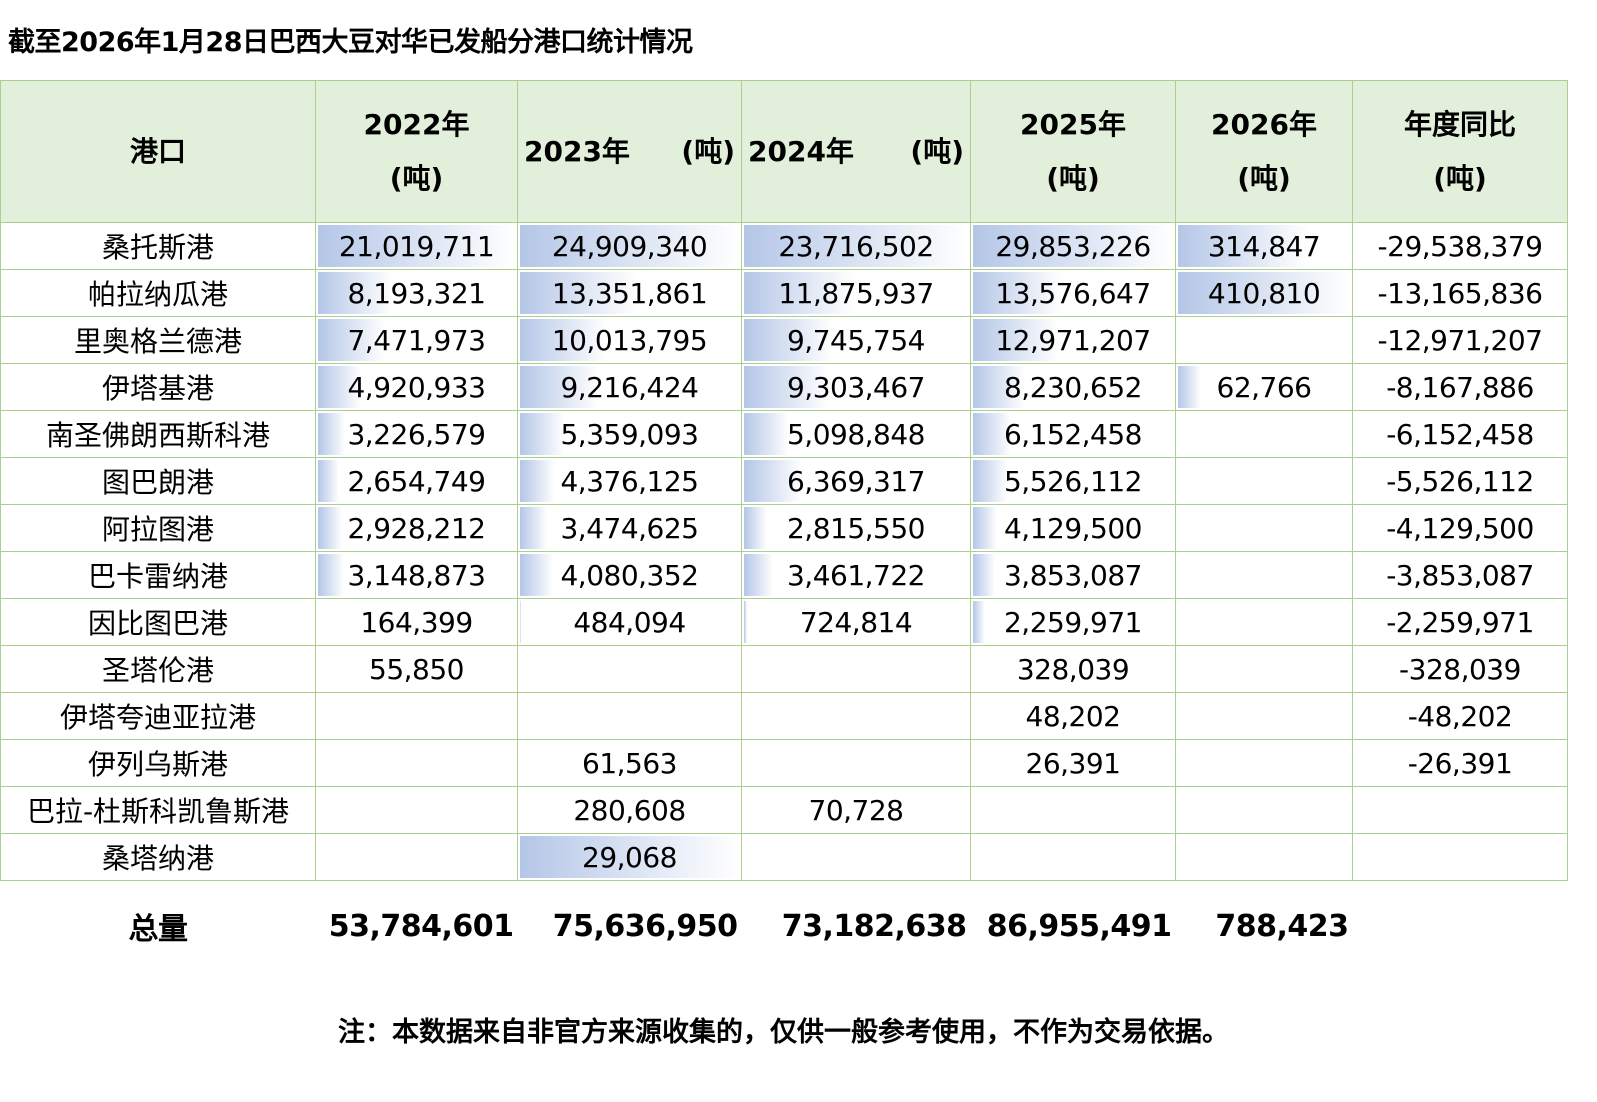 The width and height of the screenshot is (1597, 1102). What do you see at coordinates (1079, 926) in the screenshot?
I see `total-value: 86,955,491` at bounding box center [1079, 926].